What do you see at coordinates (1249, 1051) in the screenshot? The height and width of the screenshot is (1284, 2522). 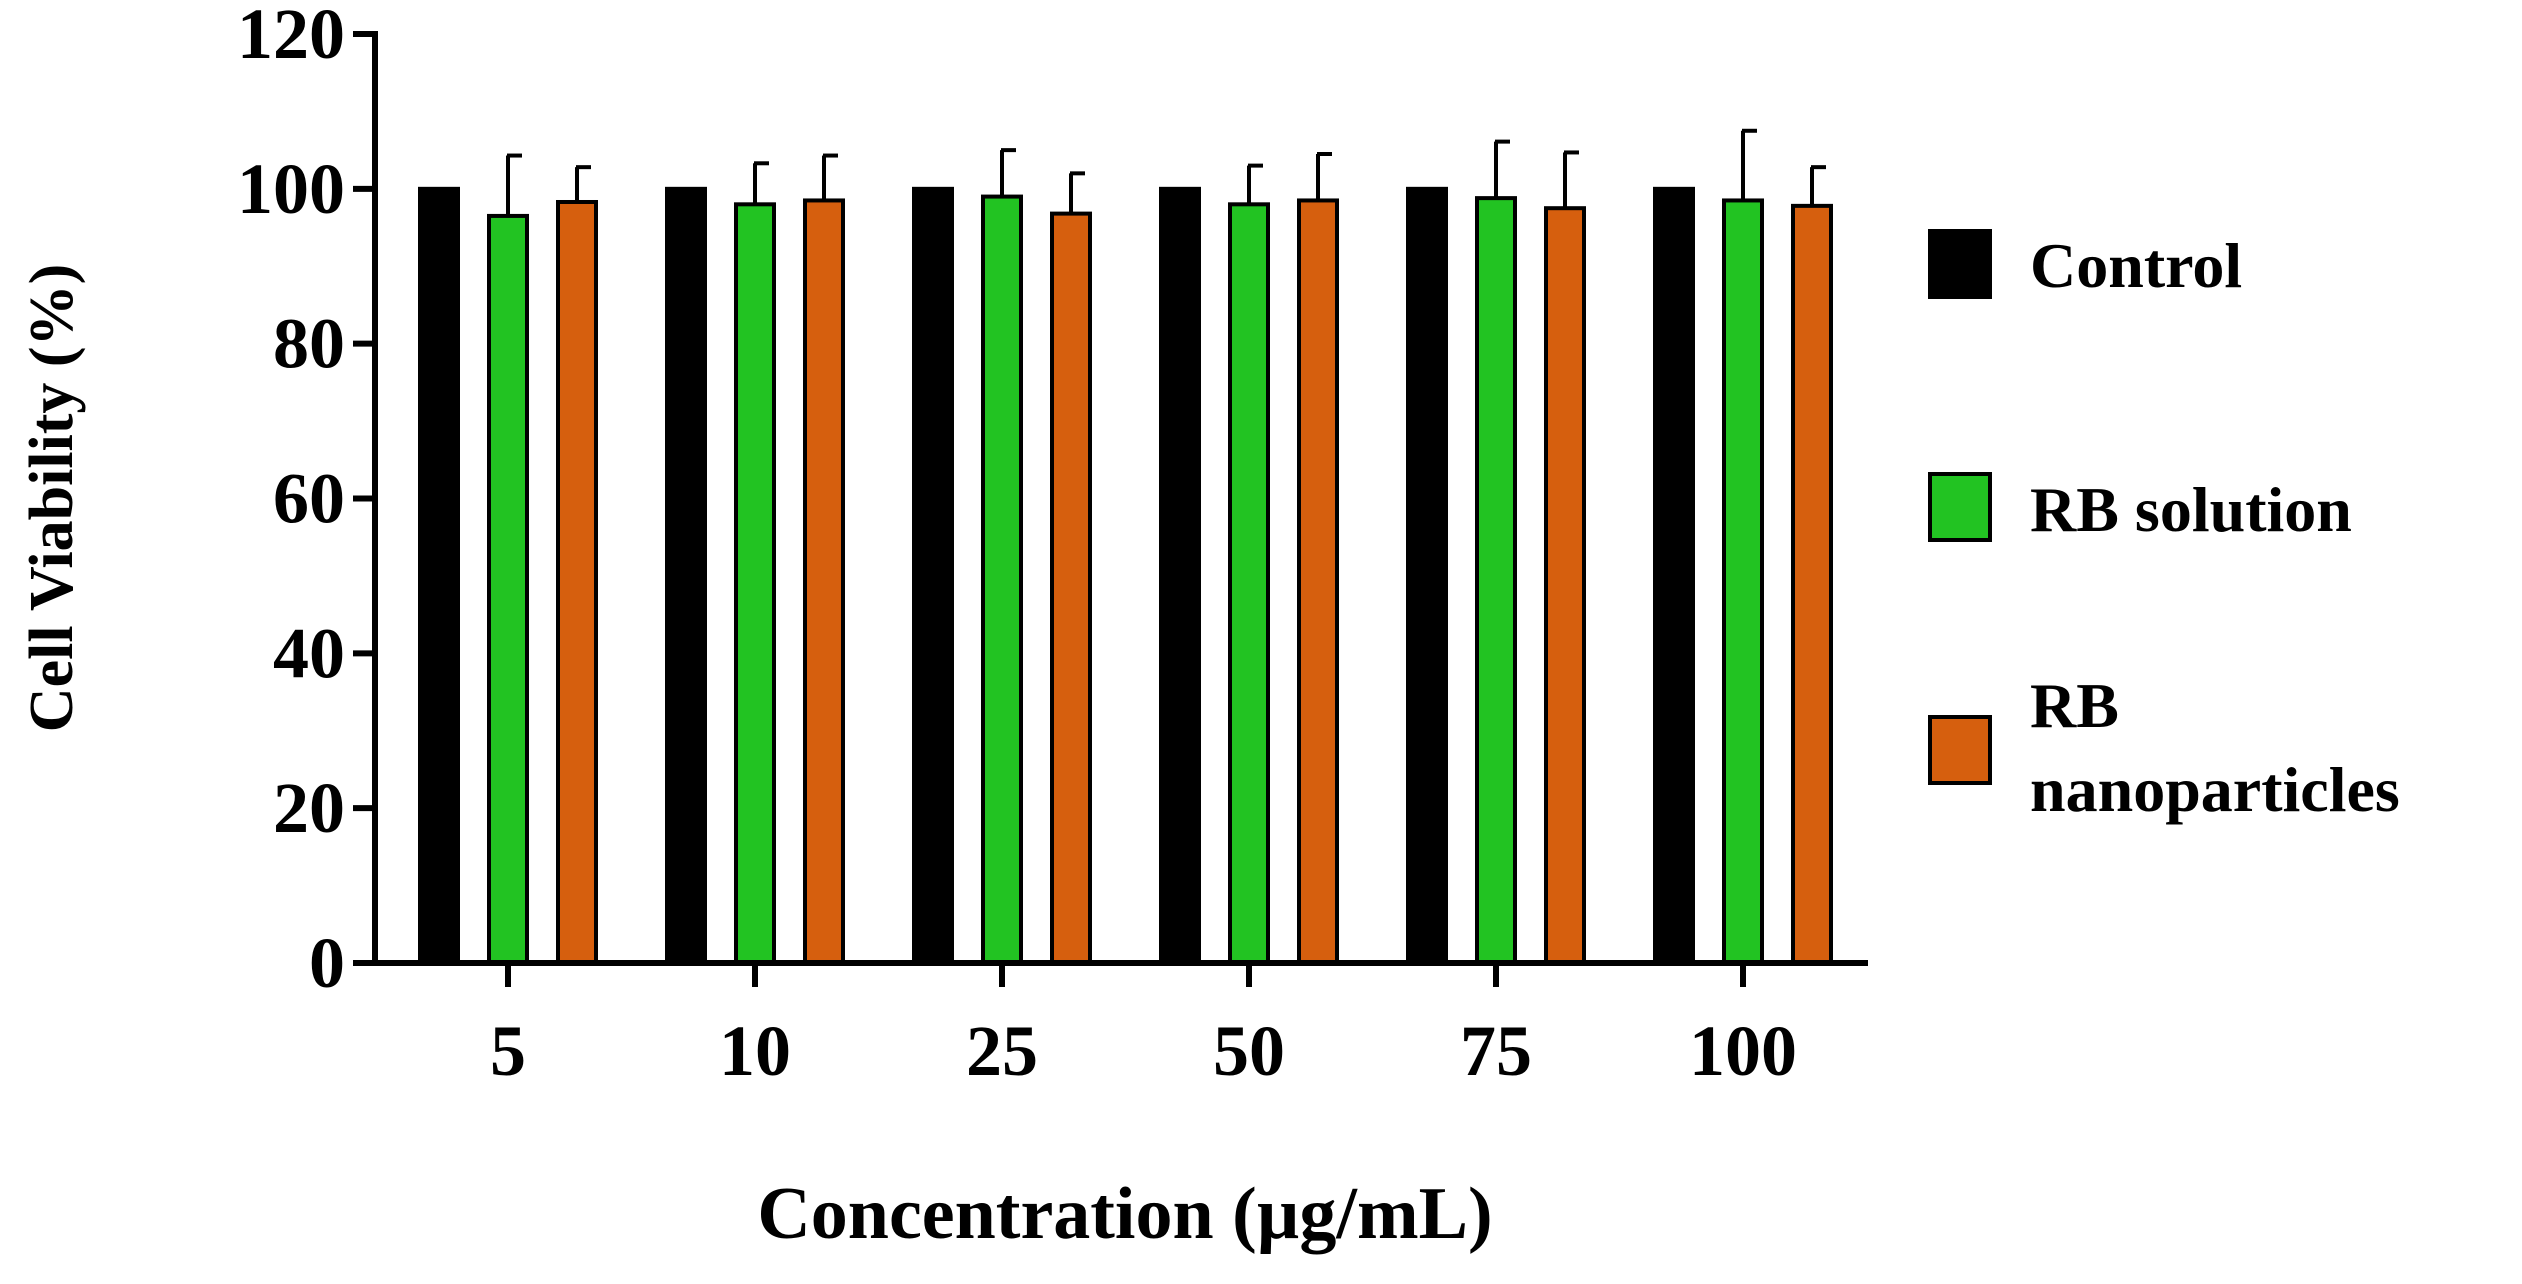 I see `x-tick-label: 50` at bounding box center [1249, 1051].